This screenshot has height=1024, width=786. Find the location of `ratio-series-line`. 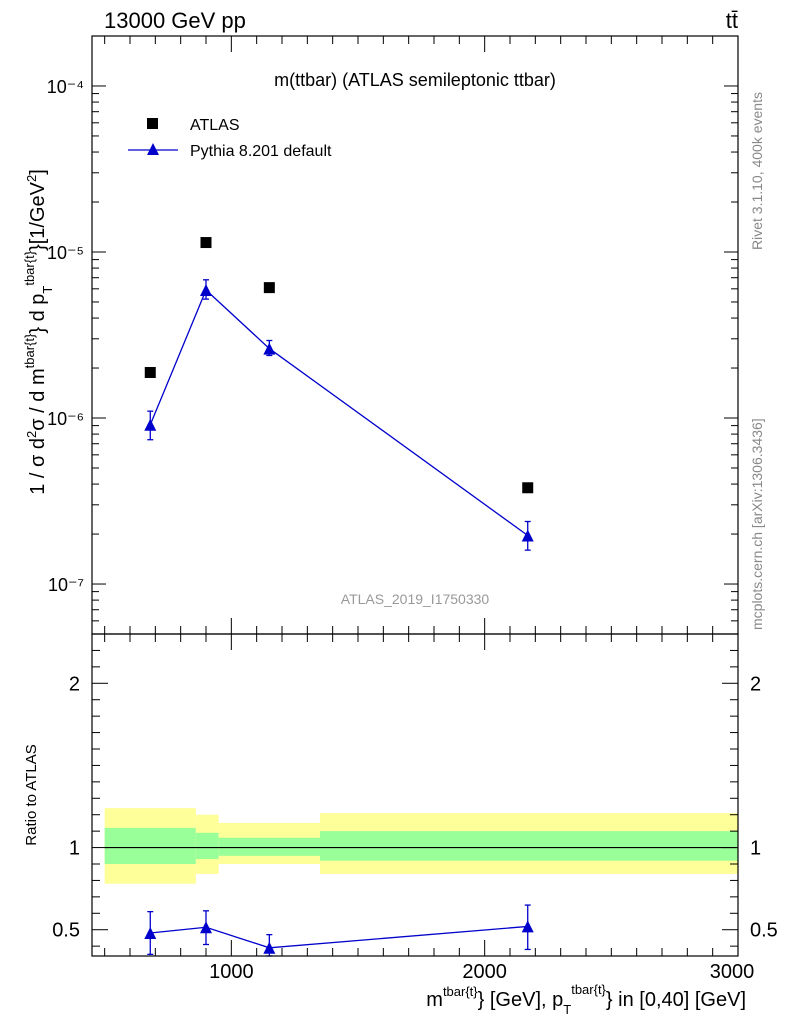

ratio-series-line is located at coordinates (339, 937).